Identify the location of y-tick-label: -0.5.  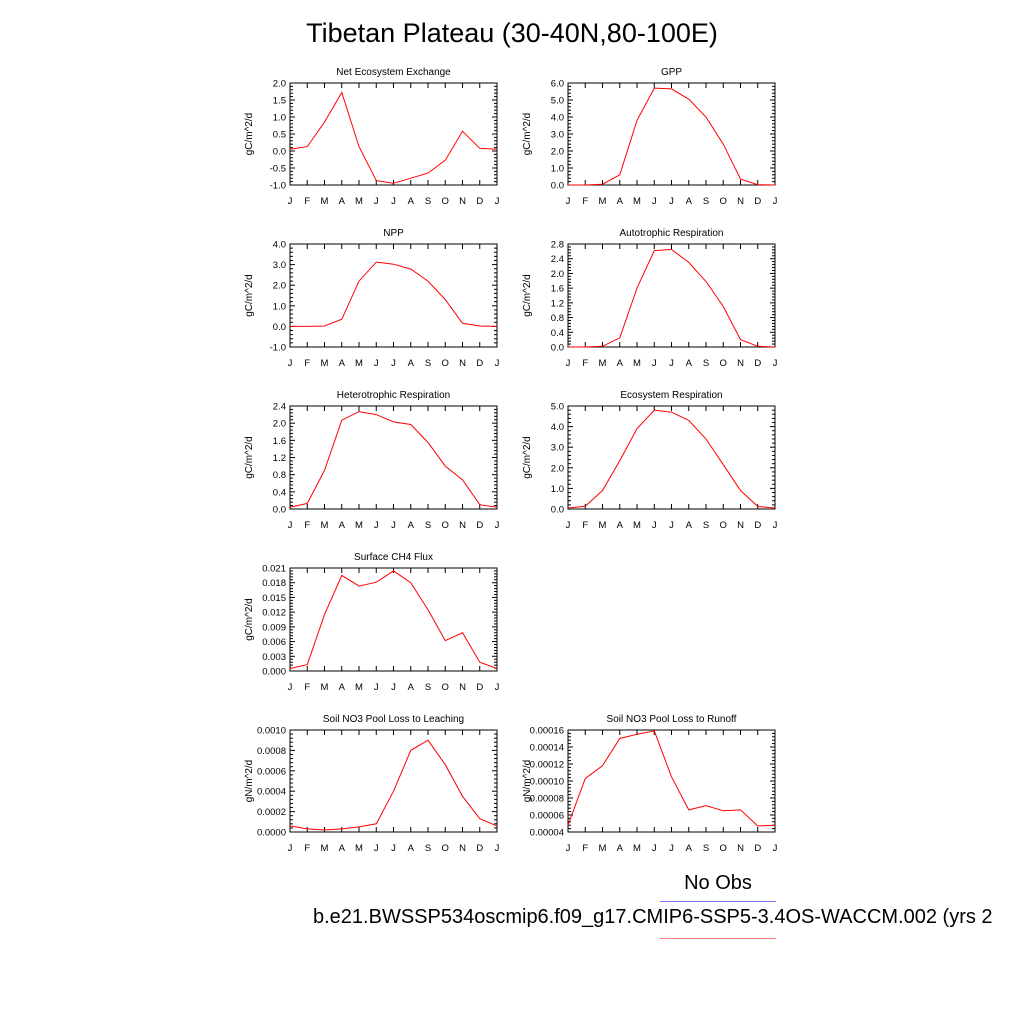
(278, 169).